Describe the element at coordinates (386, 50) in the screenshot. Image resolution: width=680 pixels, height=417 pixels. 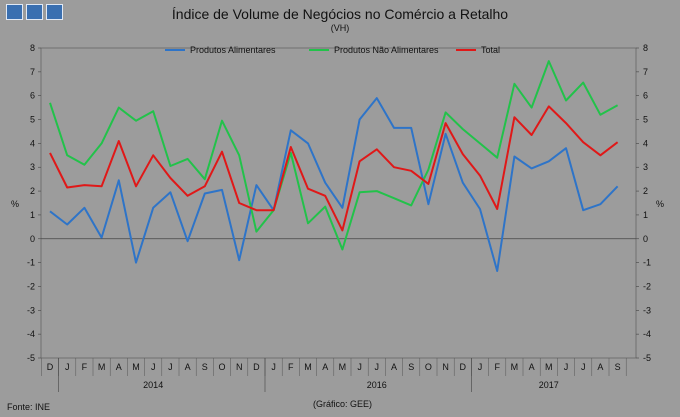
I see `legend-label-2: Produtos Não Alimentares` at that location.